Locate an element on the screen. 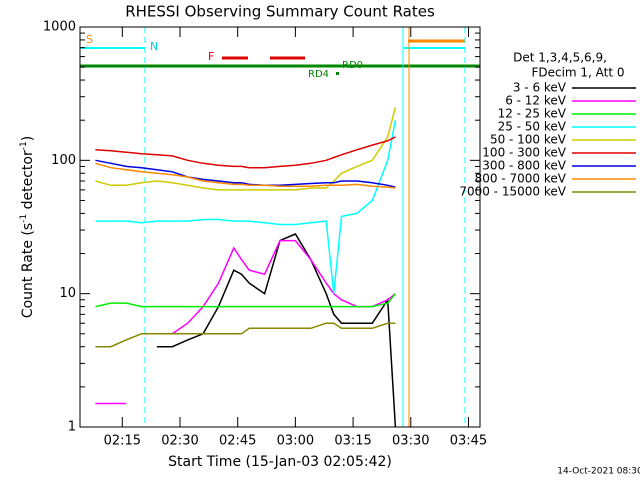 This screenshot has height=480, width=640. legend-label: 12 - 25 keV is located at coordinates (532, 114).